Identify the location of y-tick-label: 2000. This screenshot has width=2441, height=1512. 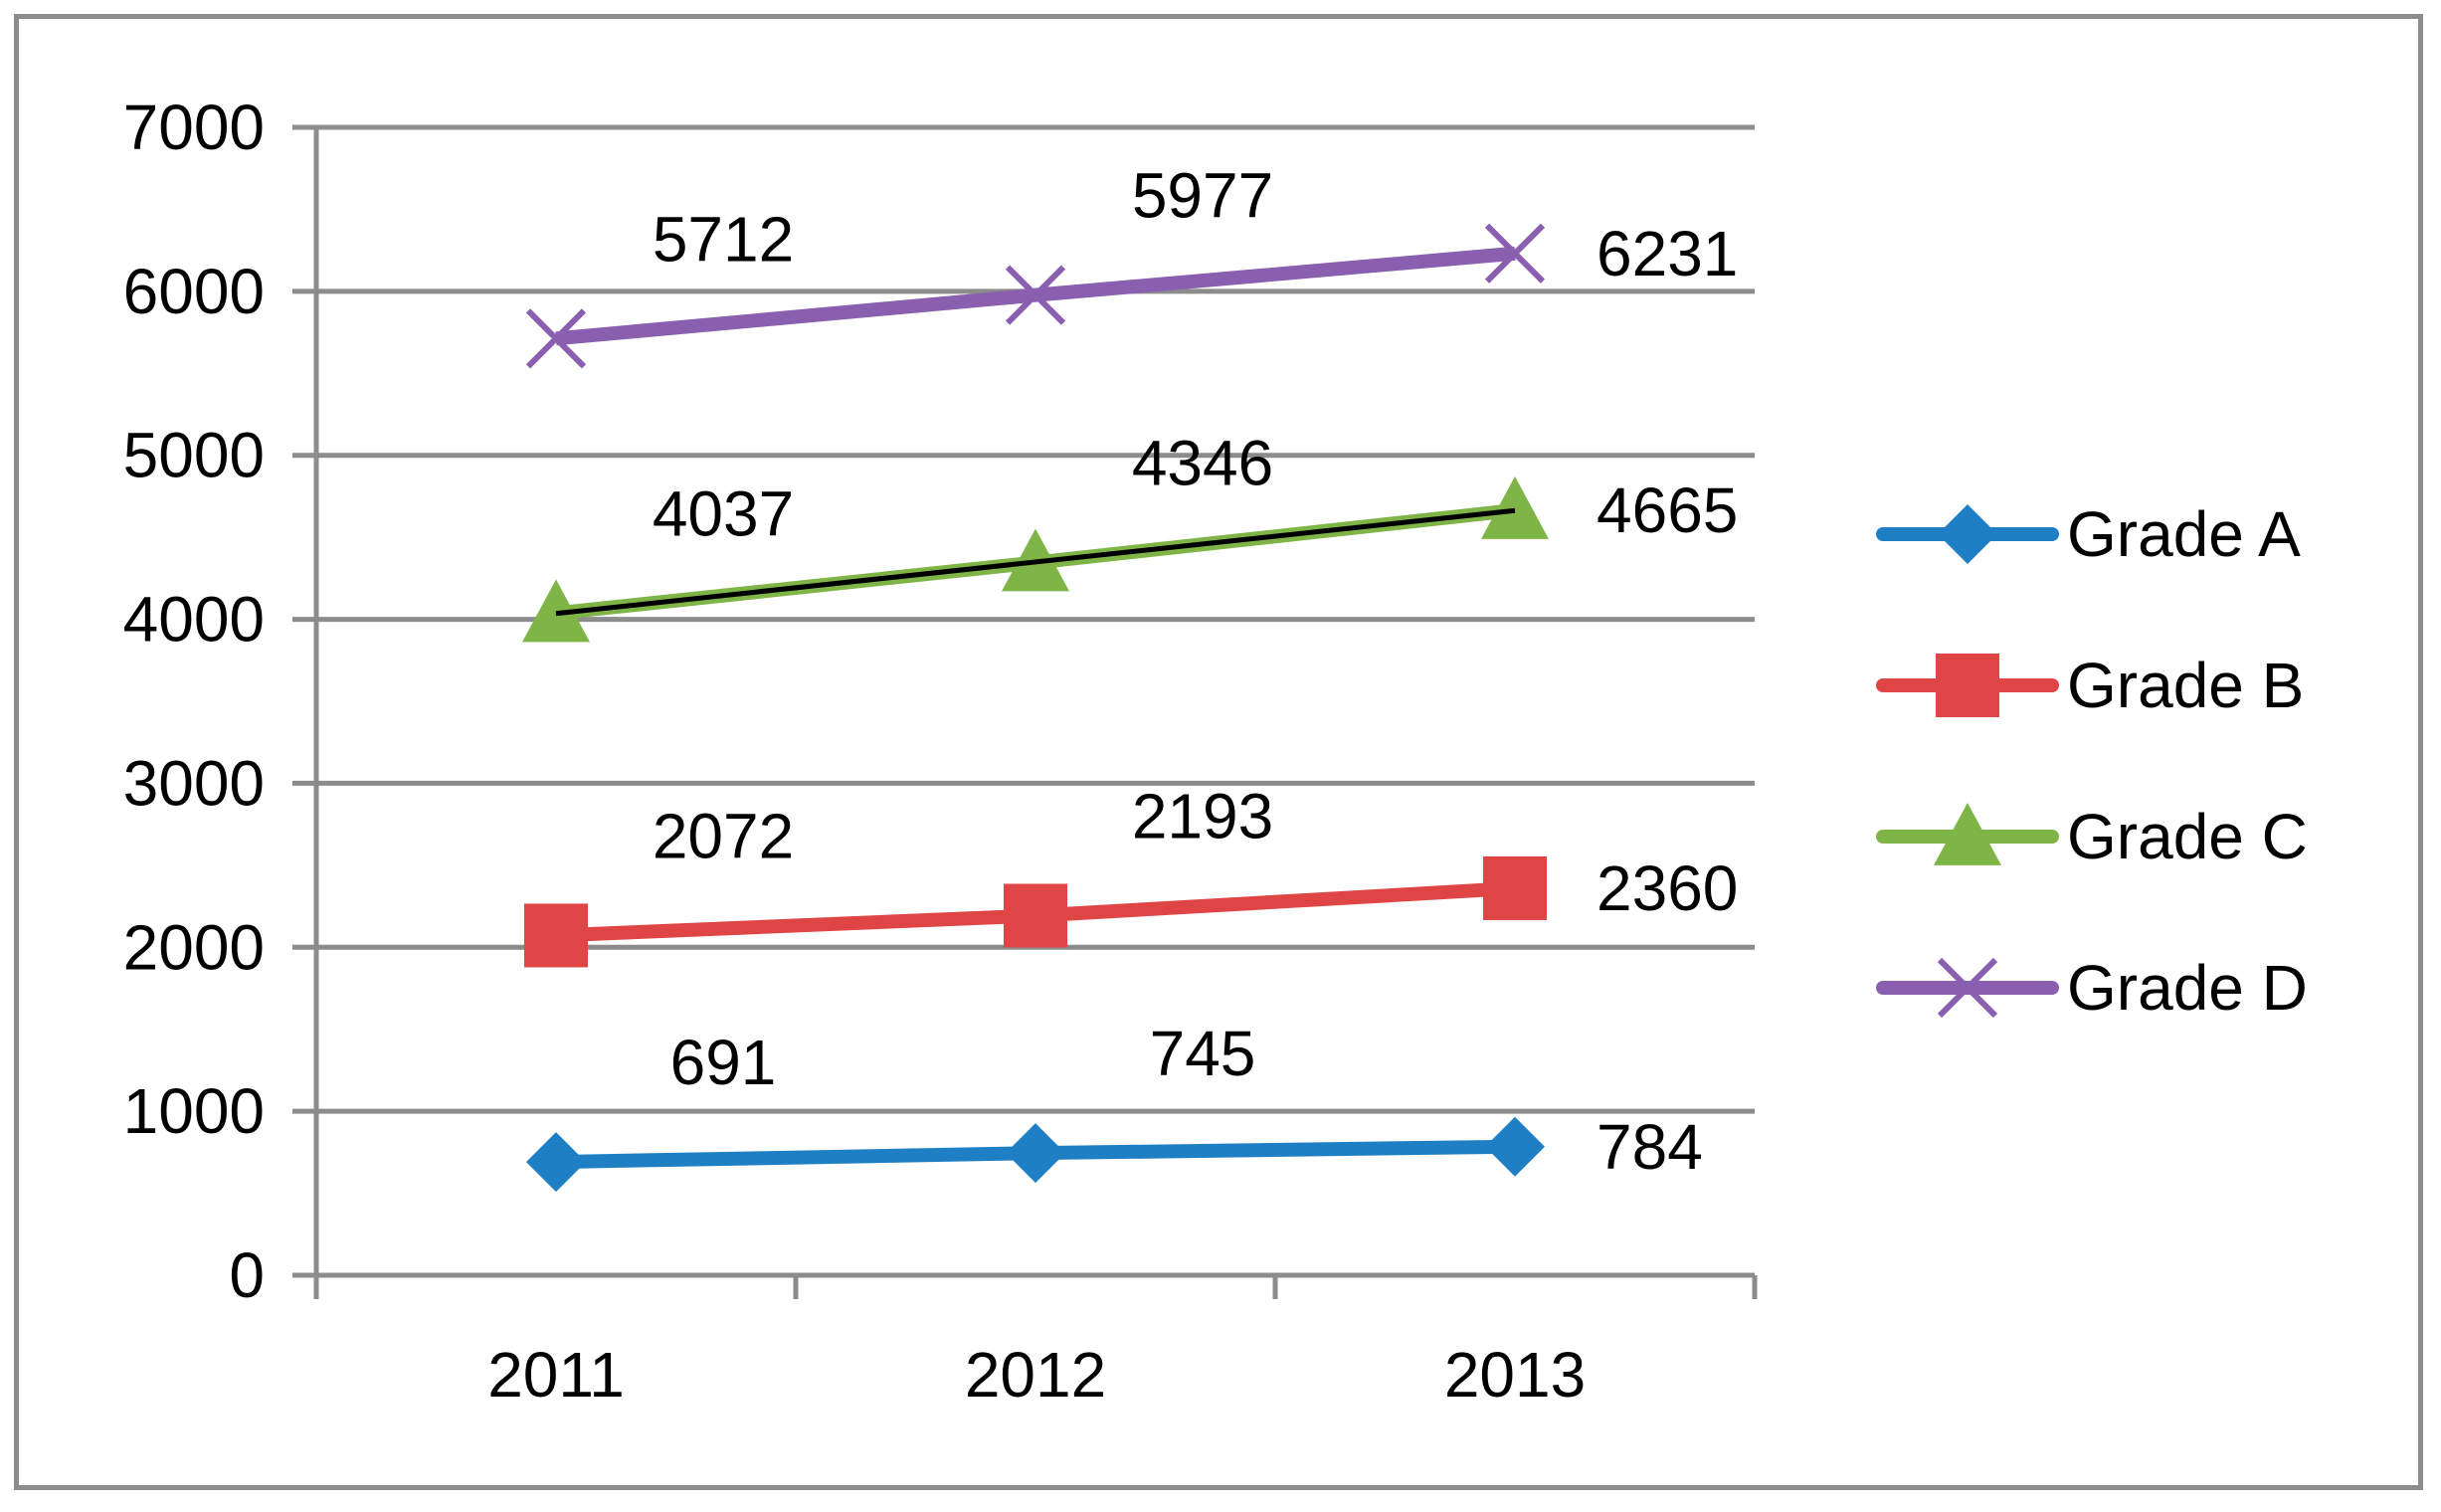
(194, 947).